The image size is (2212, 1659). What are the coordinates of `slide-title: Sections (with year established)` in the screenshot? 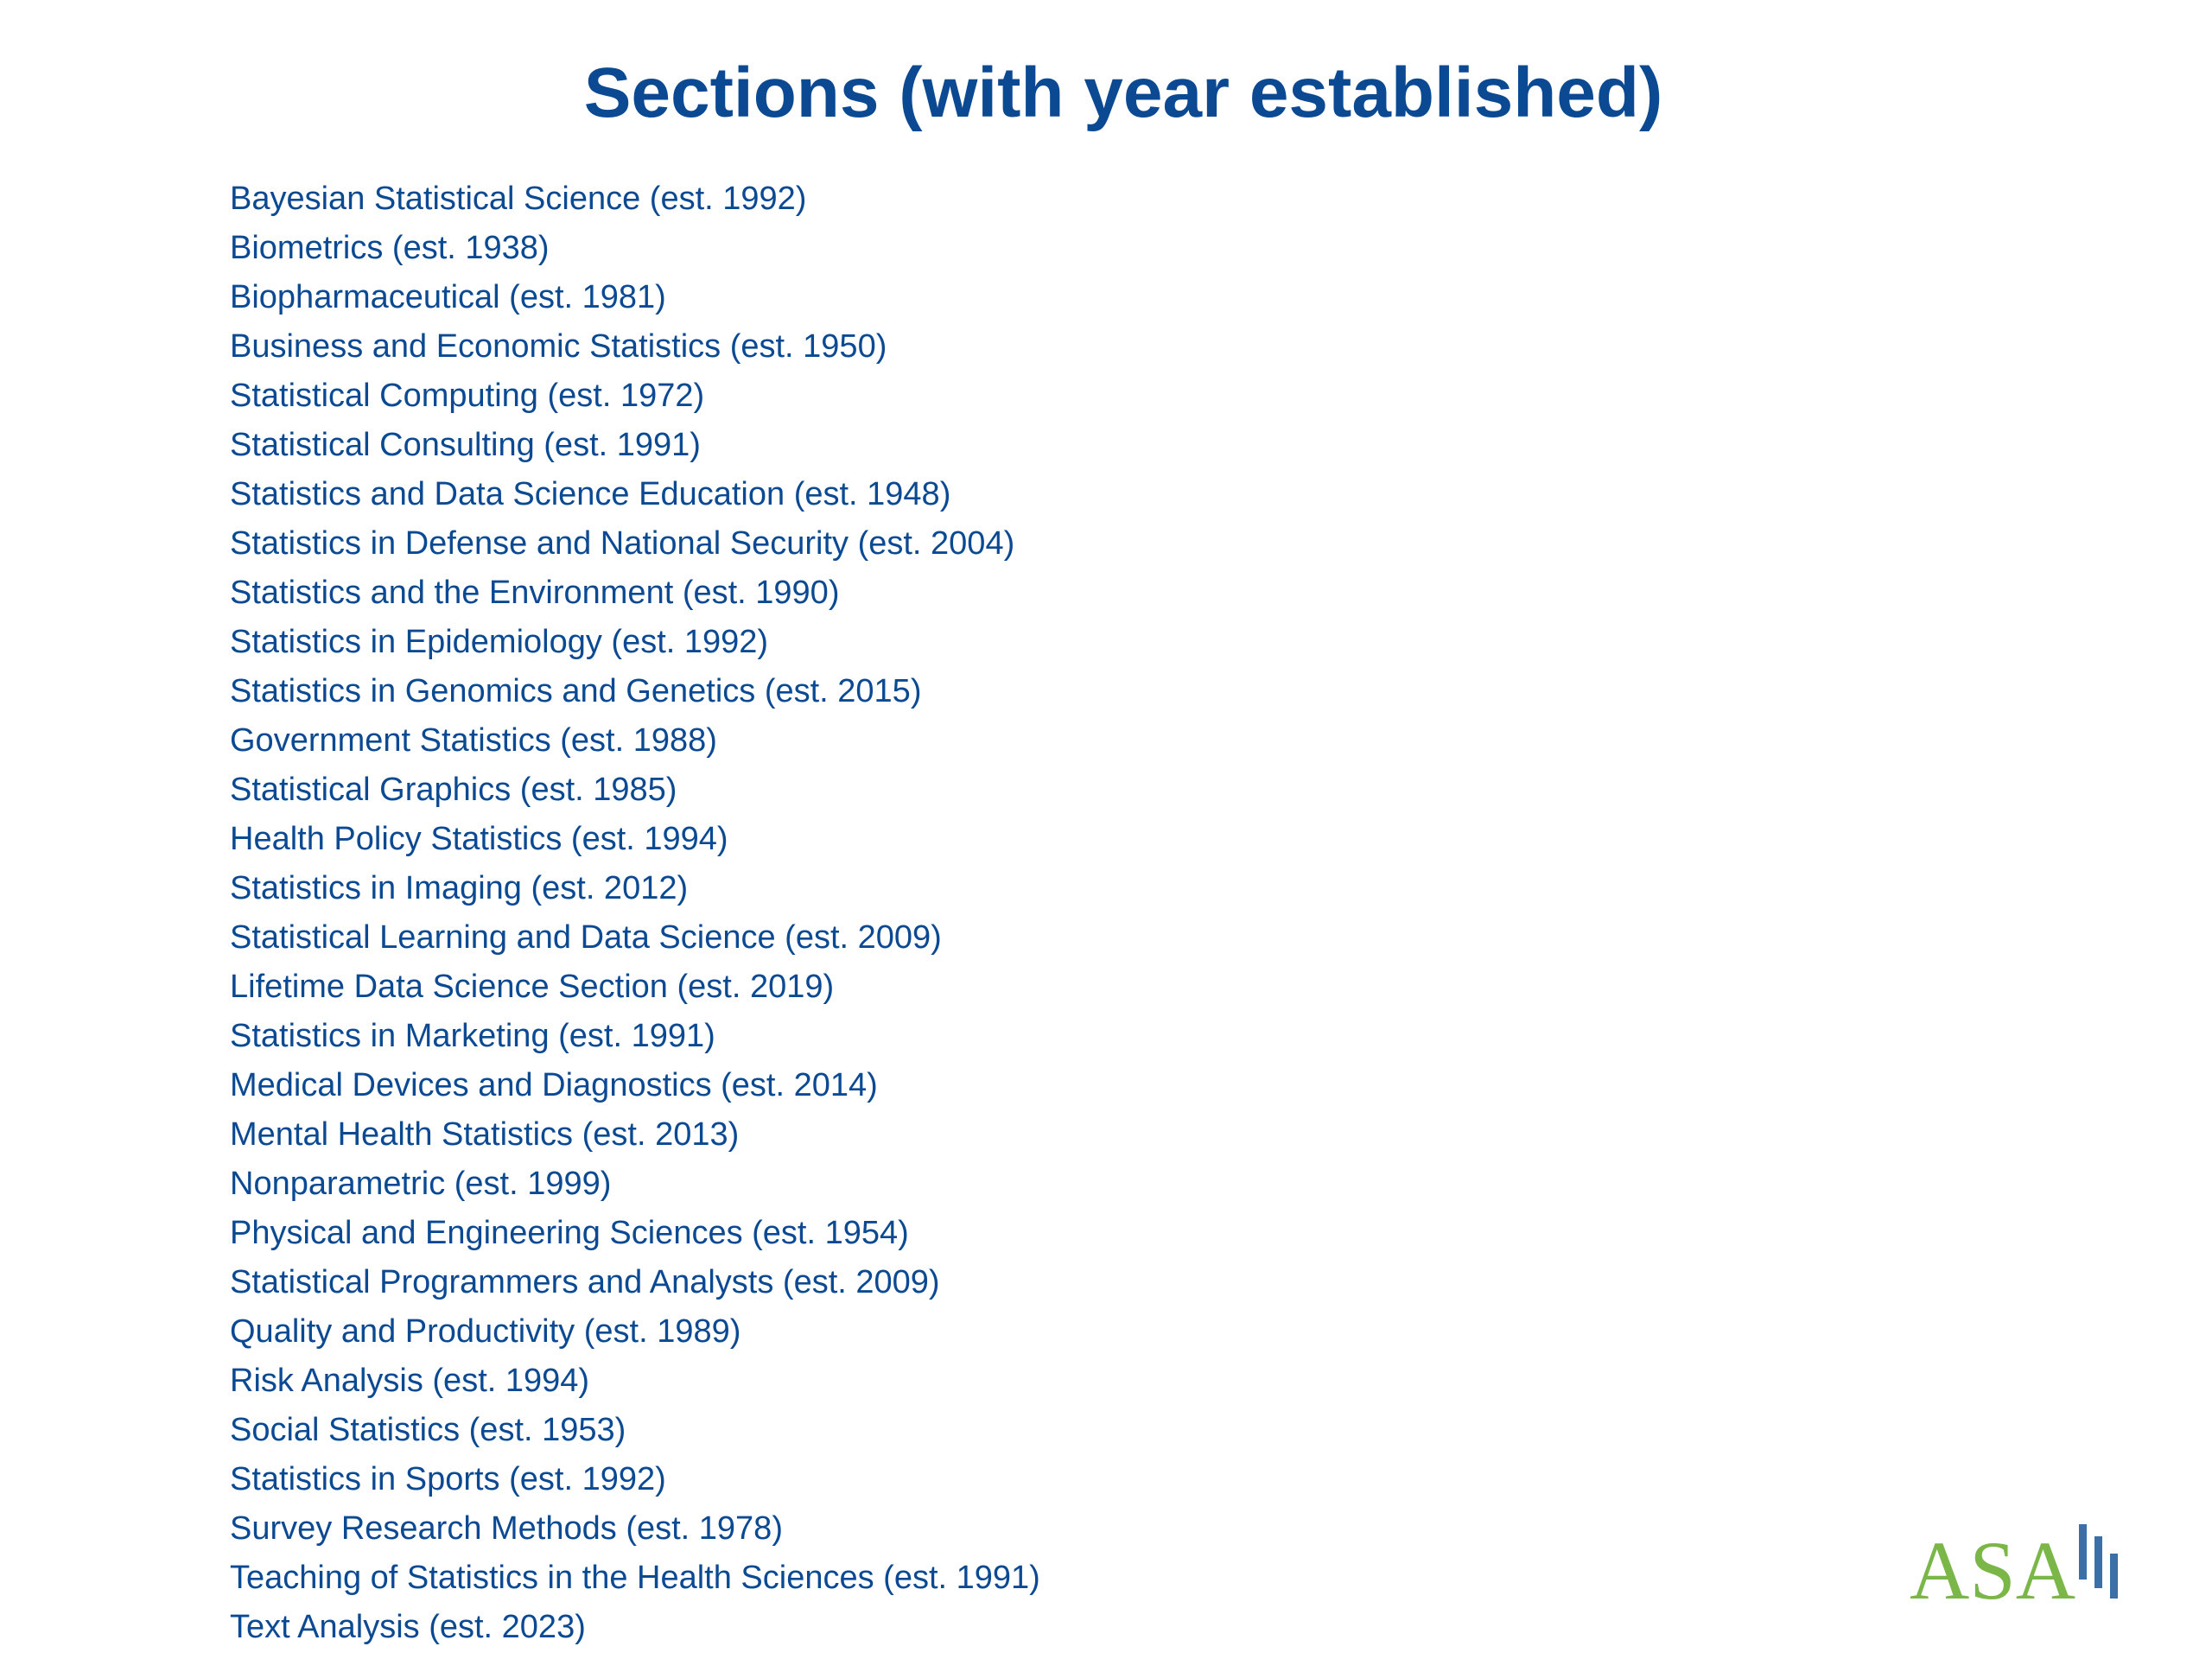 It's located at (1123, 93).